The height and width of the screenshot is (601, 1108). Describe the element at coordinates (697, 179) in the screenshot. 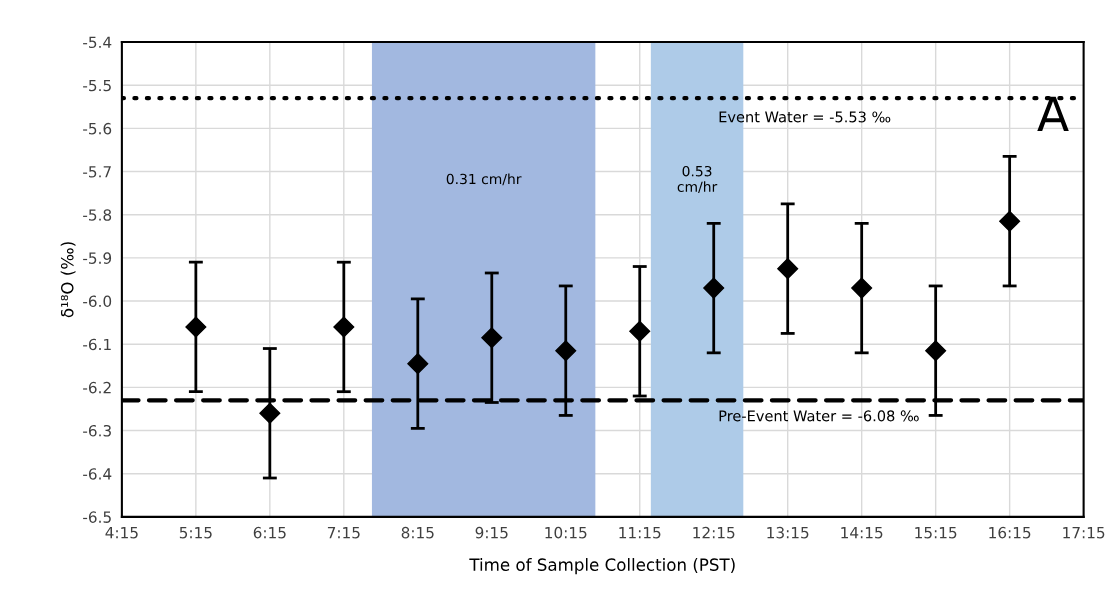

I see `band-label: 0.53 cm/hr` at that location.